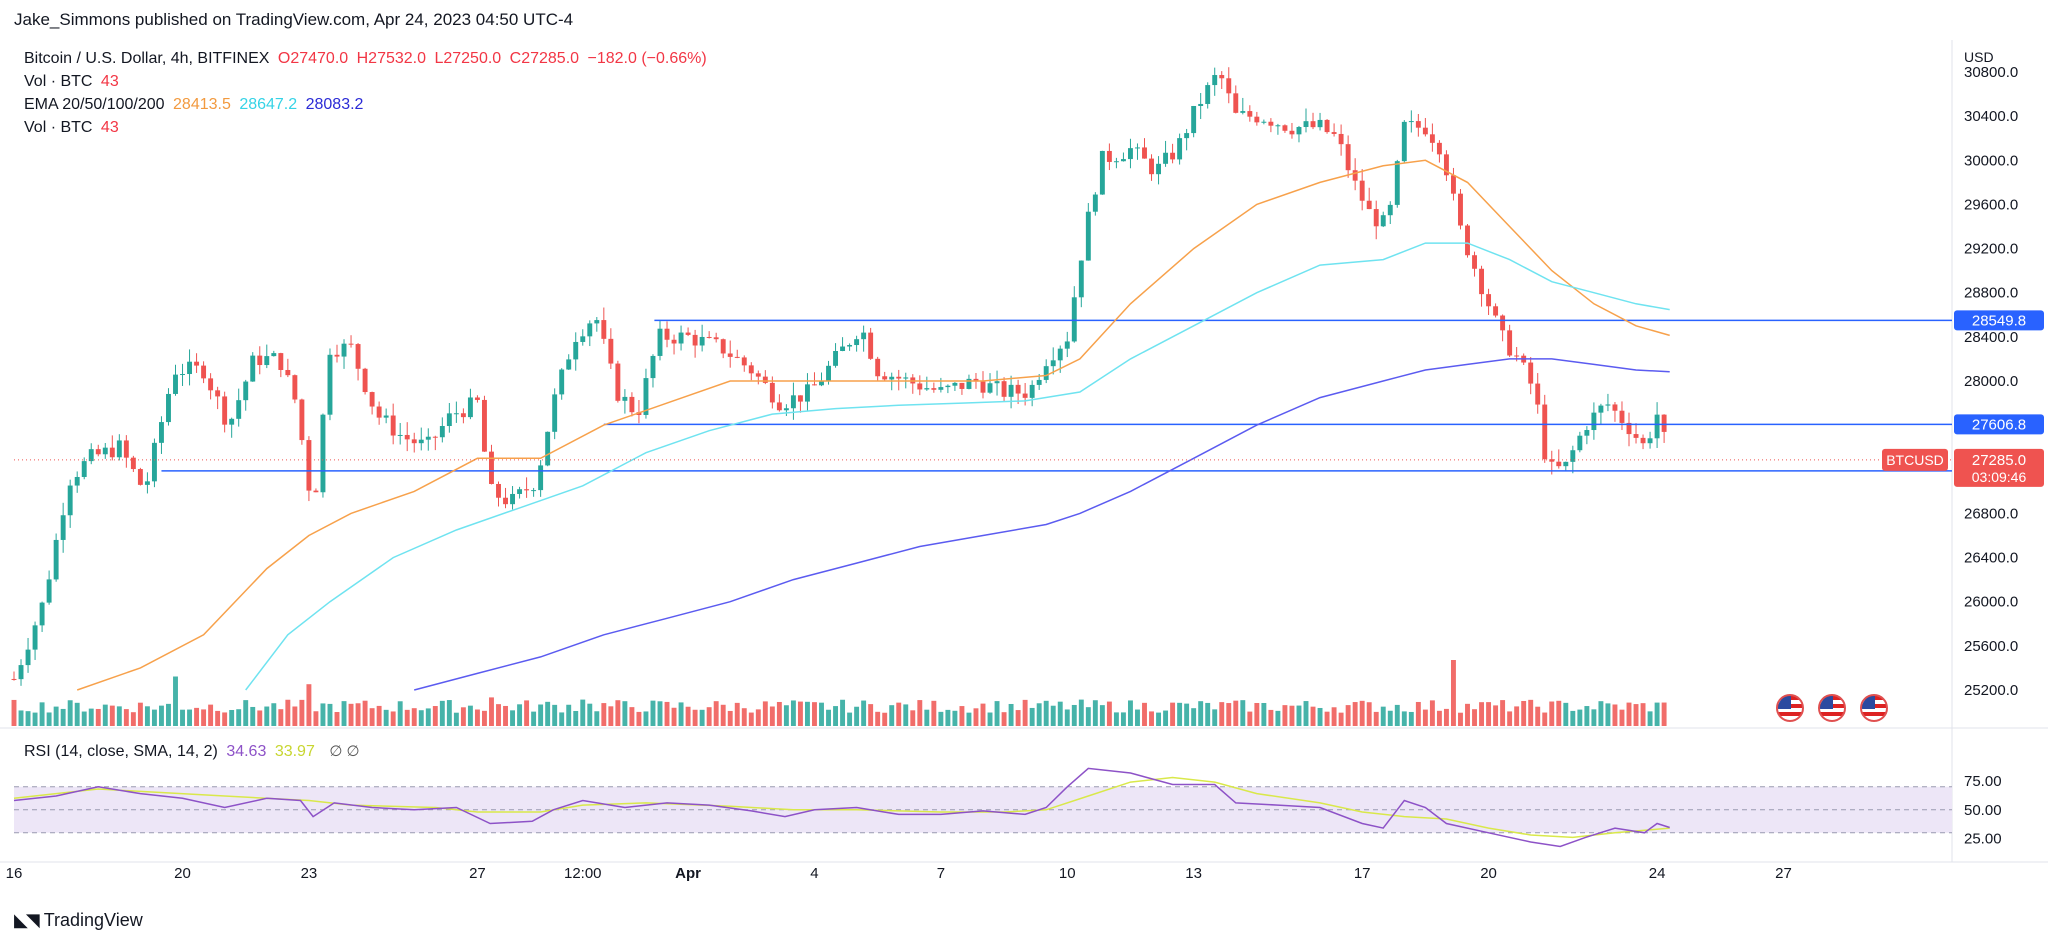 This screenshot has height=945, width=2048. Describe the element at coordinates (1991, 160) in the screenshot. I see `price-tick-label: 30000.0` at that location.